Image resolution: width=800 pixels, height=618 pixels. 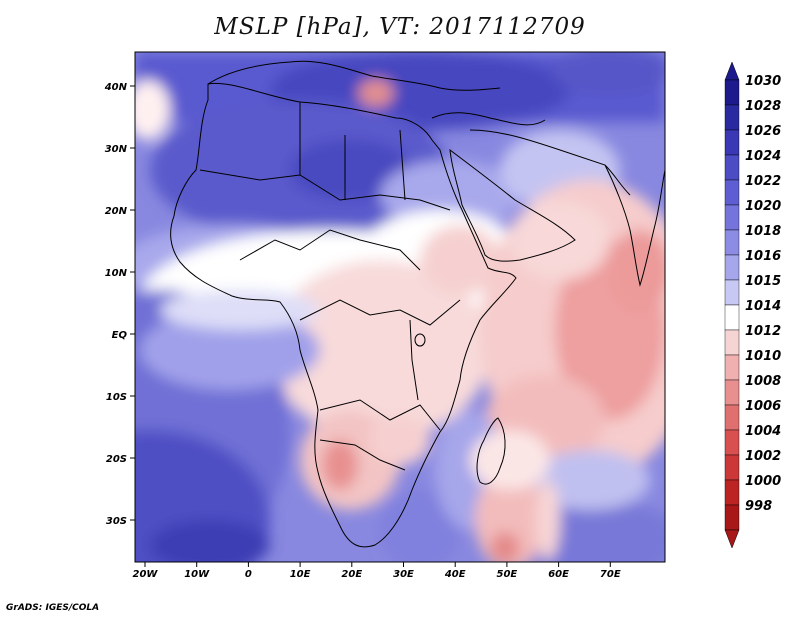 What do you see at coordinates (763, 481) in the screenshot?
I see `colorbar-label: 1000` at bounding box center [763, 481].